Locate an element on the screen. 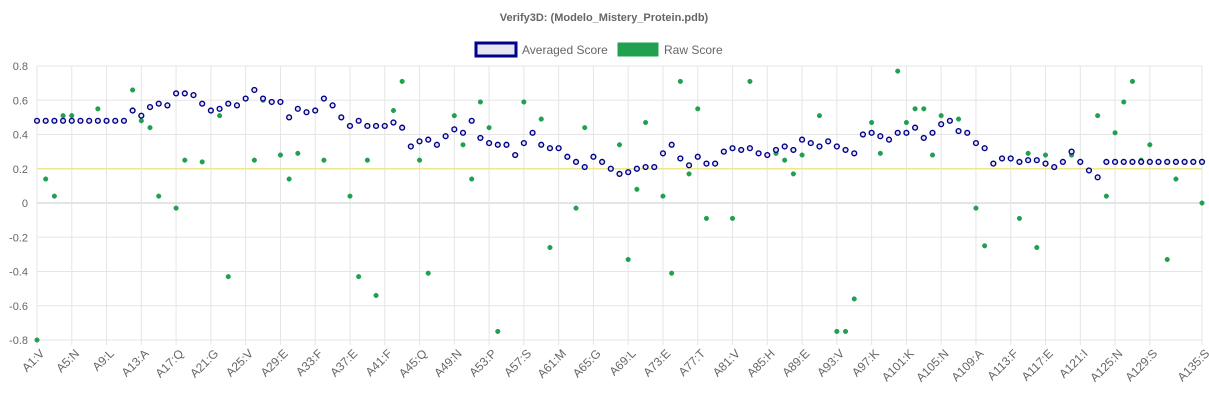  legend-item-averaged: Averaged Score is located at coordinates (541, 49).